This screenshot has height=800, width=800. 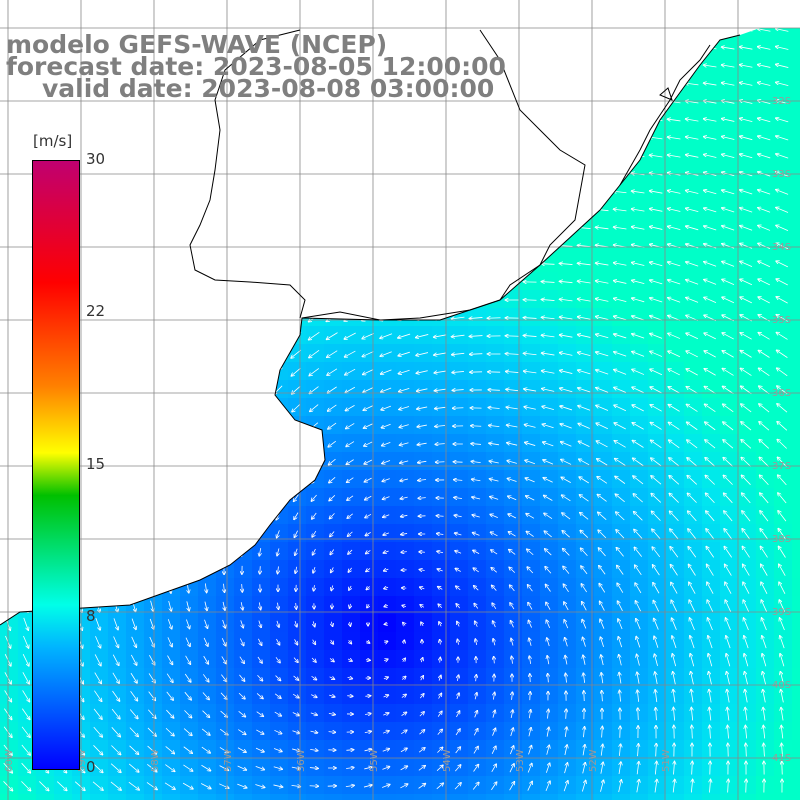 What do you see at coordinates (53, 141) in the screenshot?
I see `colorbar-unit: [m/s]` at bounding box center [53, 141].